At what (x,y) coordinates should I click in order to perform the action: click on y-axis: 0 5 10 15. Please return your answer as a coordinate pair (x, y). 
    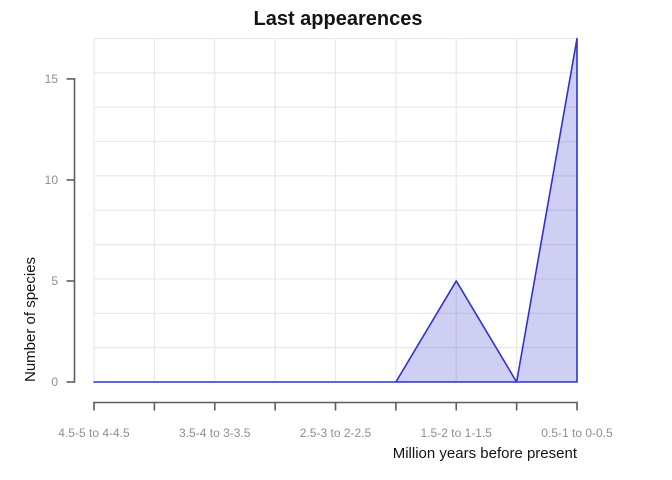
    Looking at the image, I should click on (60, 230).